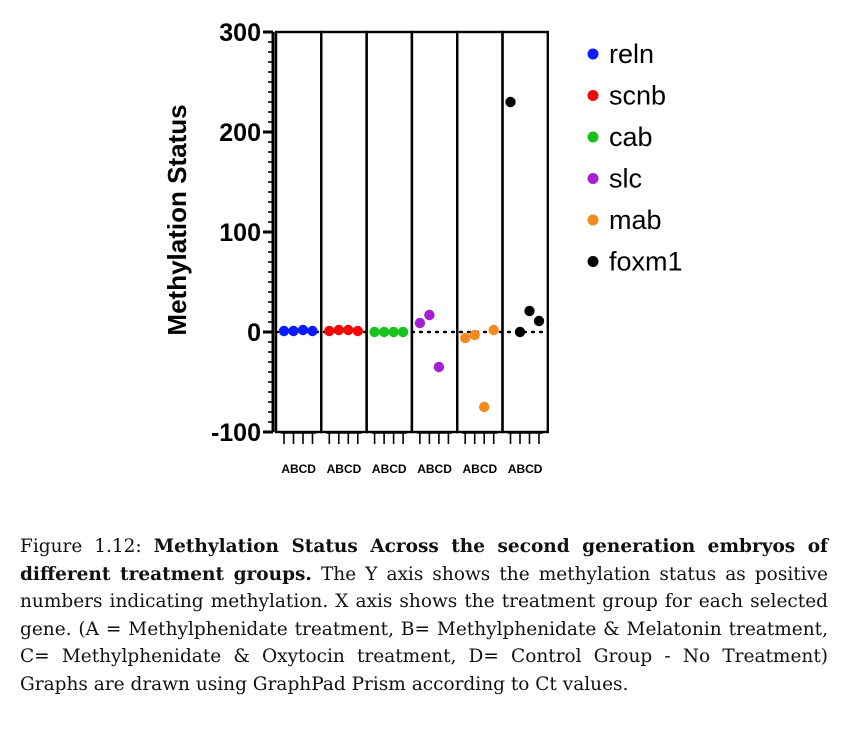 This screenshot has width=841, height=742. What do you see at coordinates (240, 233) in the screenshot?
I see `y-tick-label: 100` at bounding box center [240, 233].